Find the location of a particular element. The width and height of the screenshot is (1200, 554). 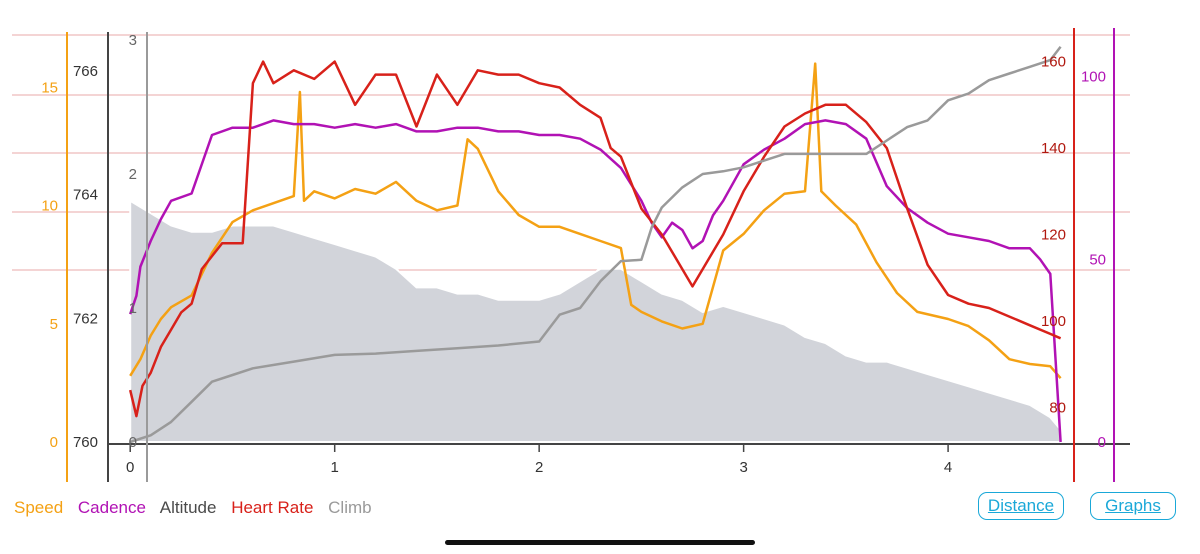

speed-tick-label: 0 is located at coordinates (54, 442).